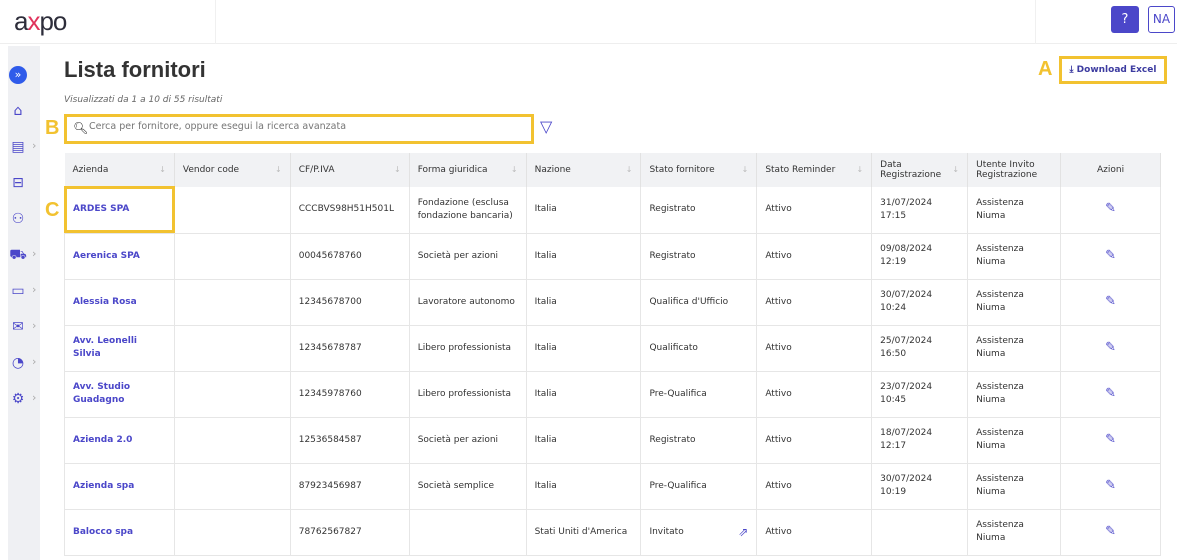 The width and height of the screenshot is (1177, 560). What do you see at coordinates (546, 126) in the screenshot?
I see `filter-icon: ▽` at bounding box center [546, 126].